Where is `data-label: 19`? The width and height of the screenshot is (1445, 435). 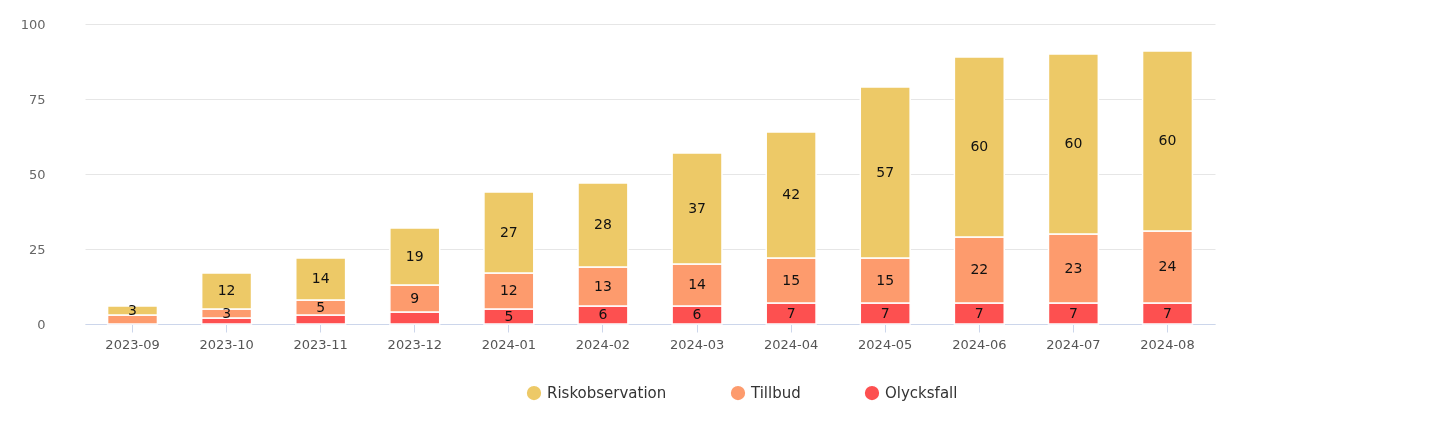
data-label: 19 is located at coordinates (414, 255).